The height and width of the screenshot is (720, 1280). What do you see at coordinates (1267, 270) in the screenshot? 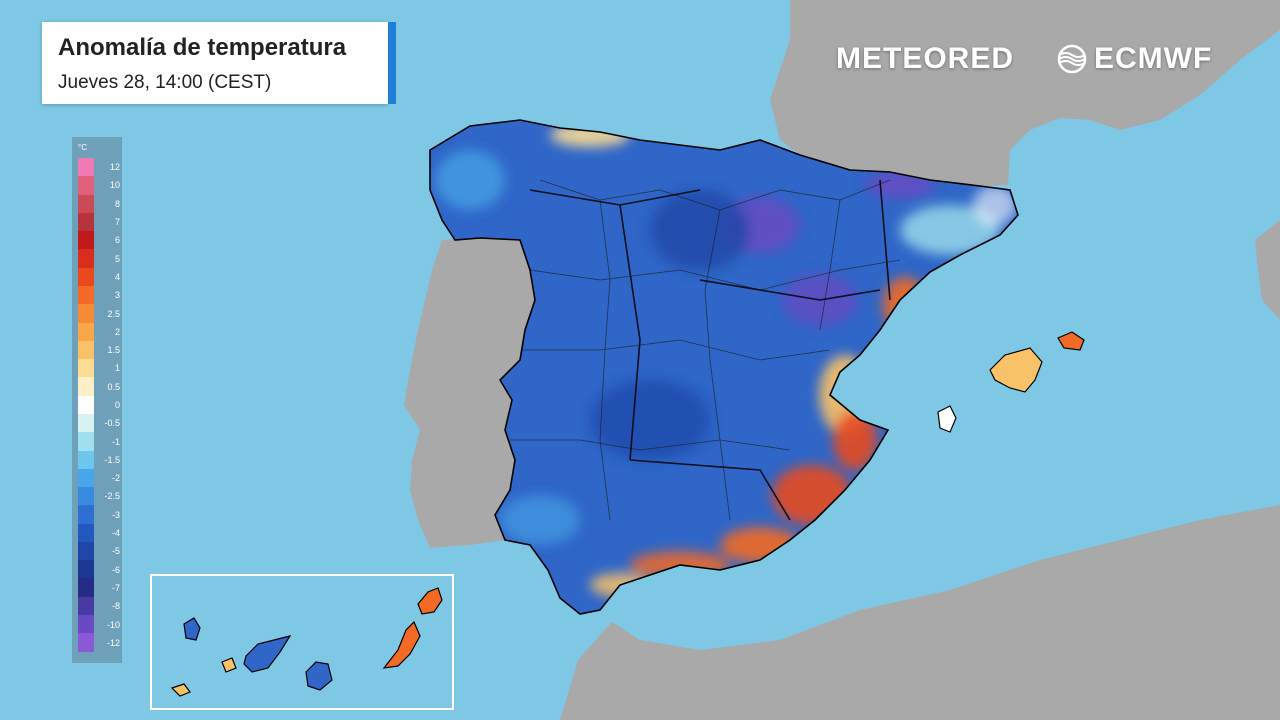
I see `italy-land` at bounding box center [1267, 270].